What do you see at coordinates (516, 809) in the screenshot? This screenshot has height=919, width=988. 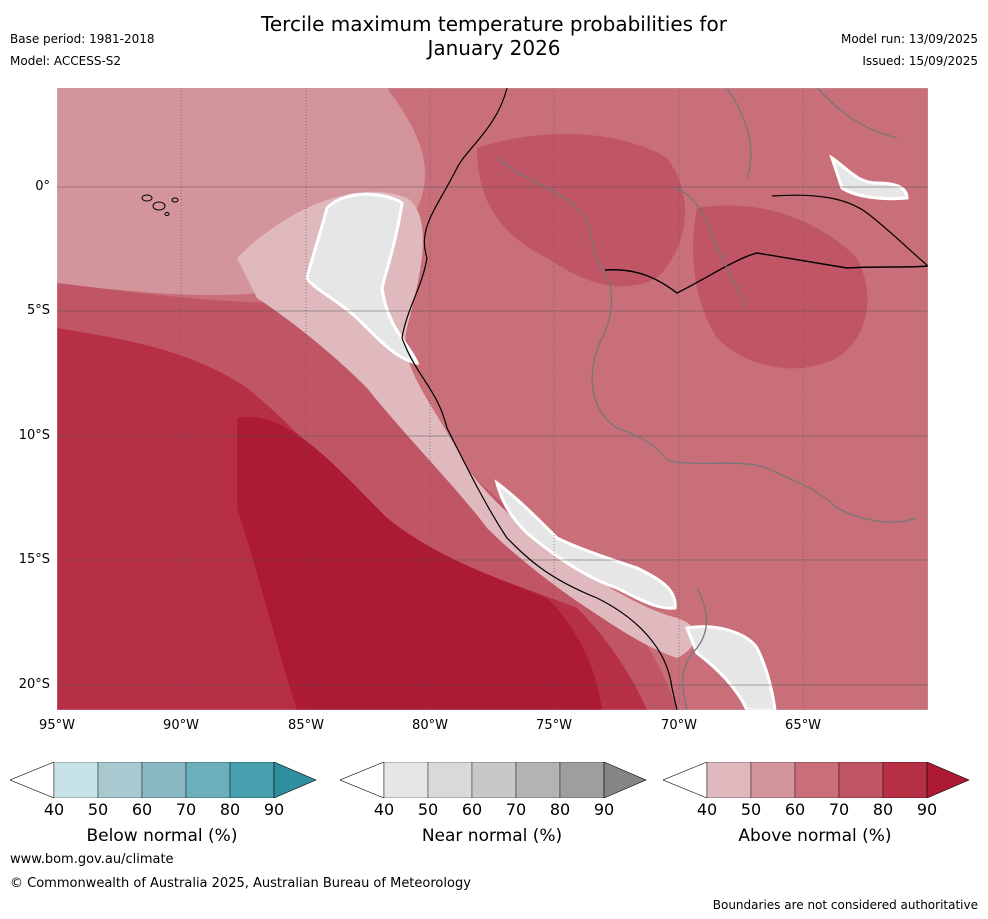 I see `cb-near-tick: 70` at bounding box center [516, 809].